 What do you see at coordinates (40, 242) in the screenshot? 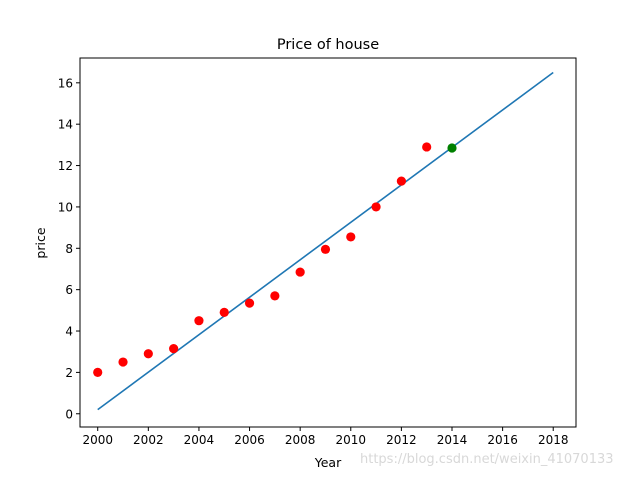
I see `y-axis-label: price` at bounding box center [40, 242].